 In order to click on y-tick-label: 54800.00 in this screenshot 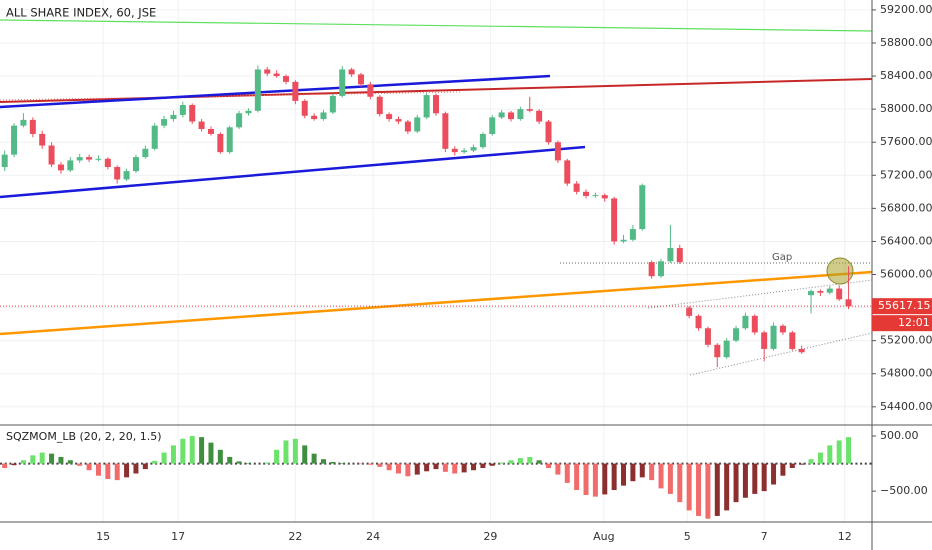, I will do `click(906, 373)`.